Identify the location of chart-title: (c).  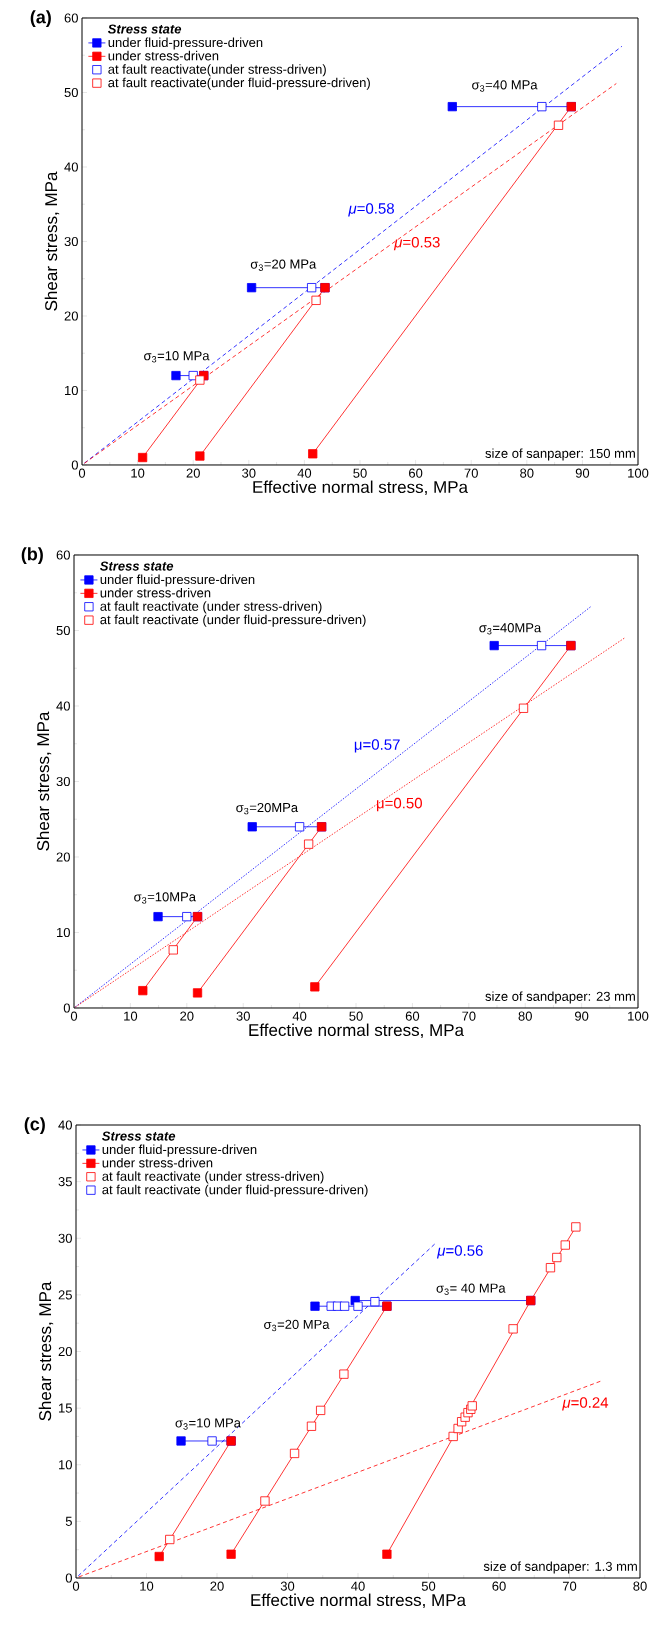
(34, 1125).